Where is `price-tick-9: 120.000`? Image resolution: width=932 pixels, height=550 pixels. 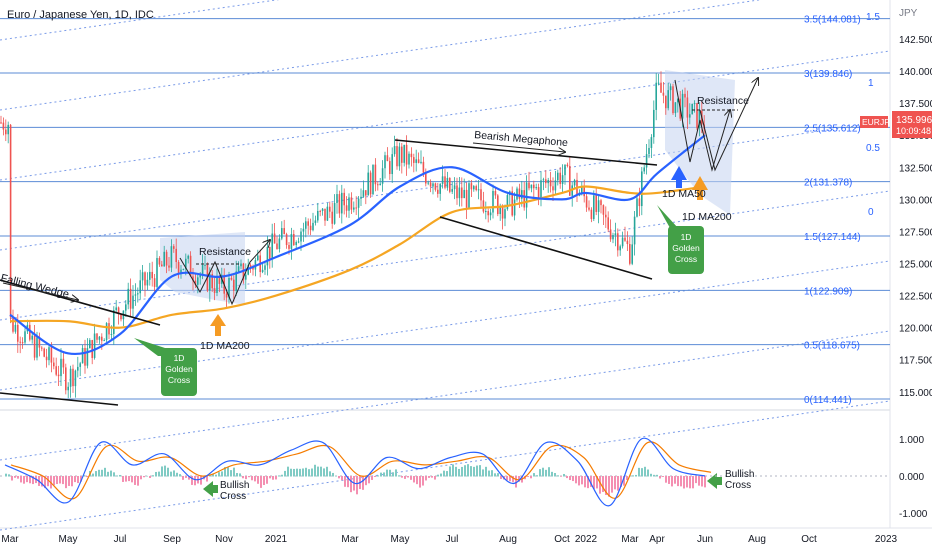
price-tick-9: 120.000 is located at coordinates (915, 329).